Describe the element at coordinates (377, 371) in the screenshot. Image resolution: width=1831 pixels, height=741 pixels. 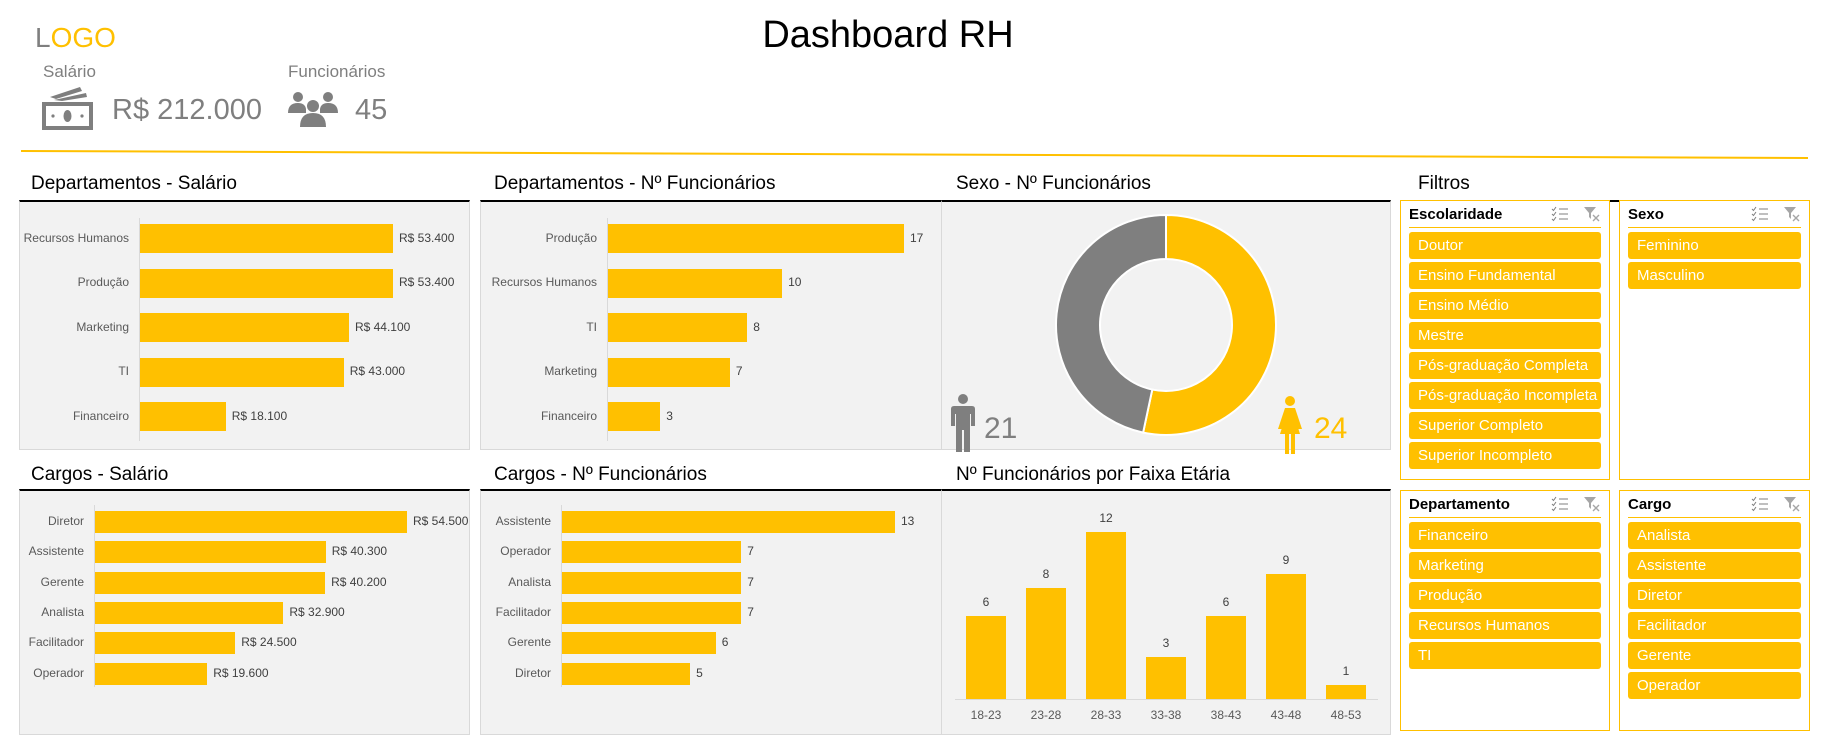
I see `data-label: R$ 43.000` at that location.